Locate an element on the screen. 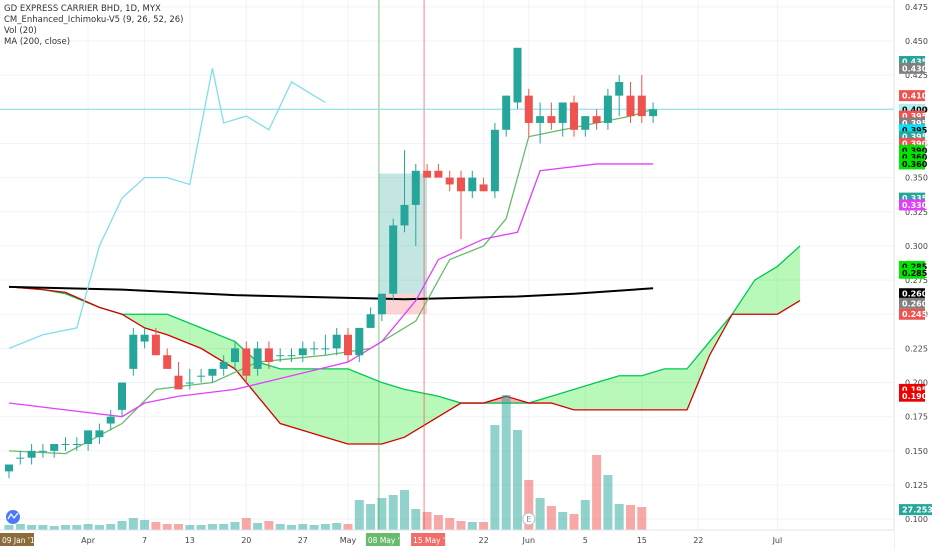  price-badge-label-2: 0.410 is located at coordinates (915, 96).